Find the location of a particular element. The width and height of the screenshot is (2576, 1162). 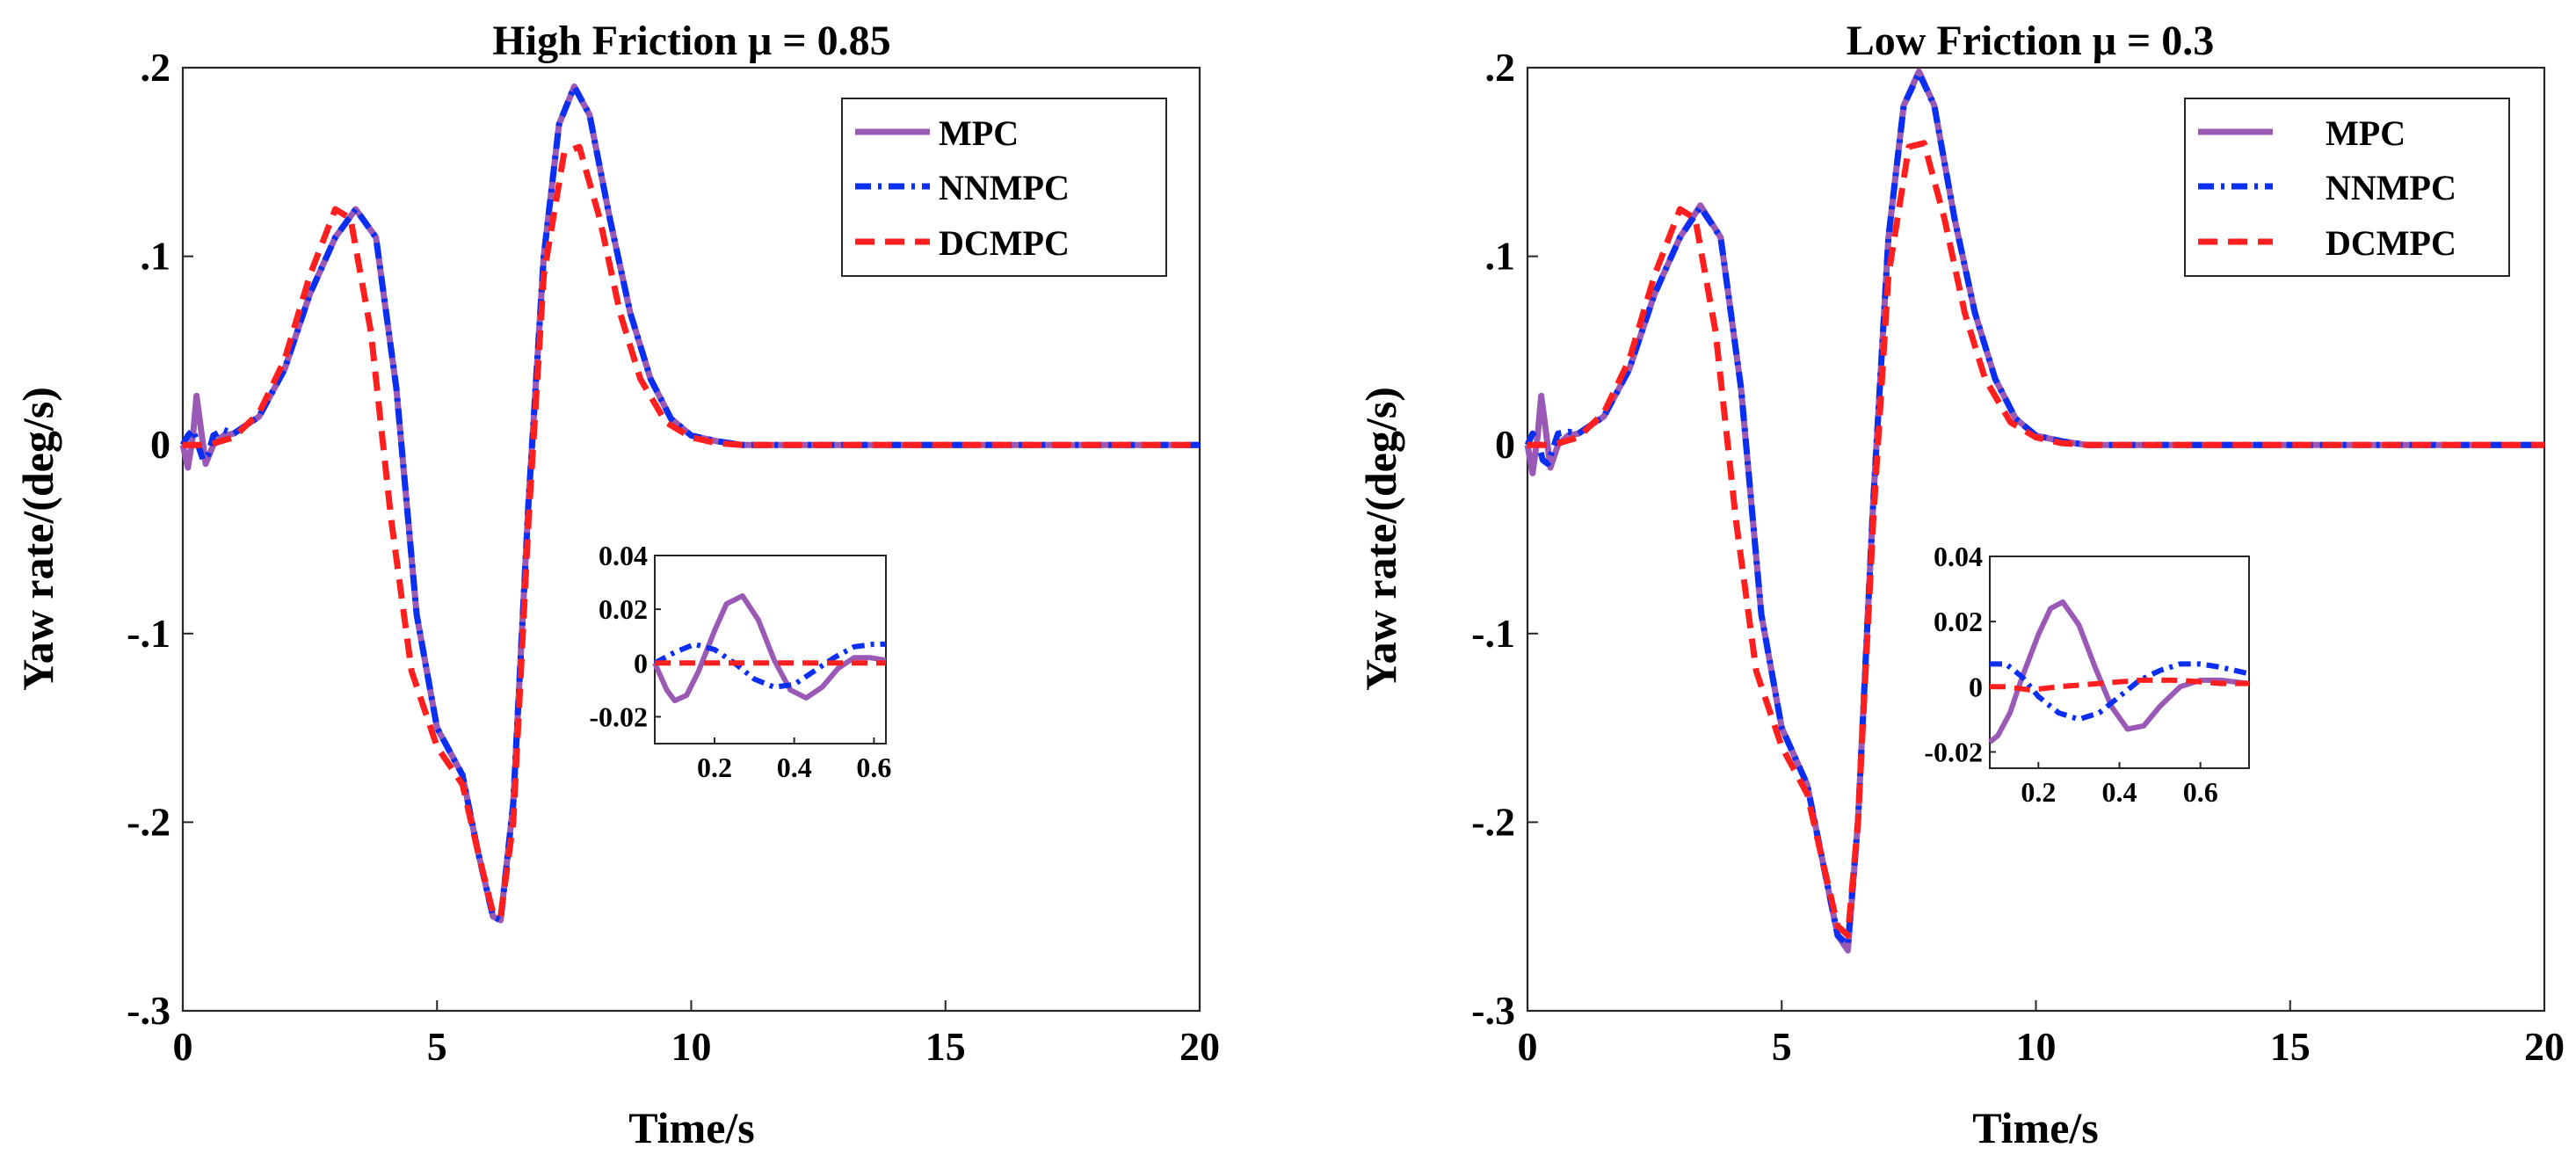

chart-title: High Friction μ = 0.85 is located at coordinates (691, 41).